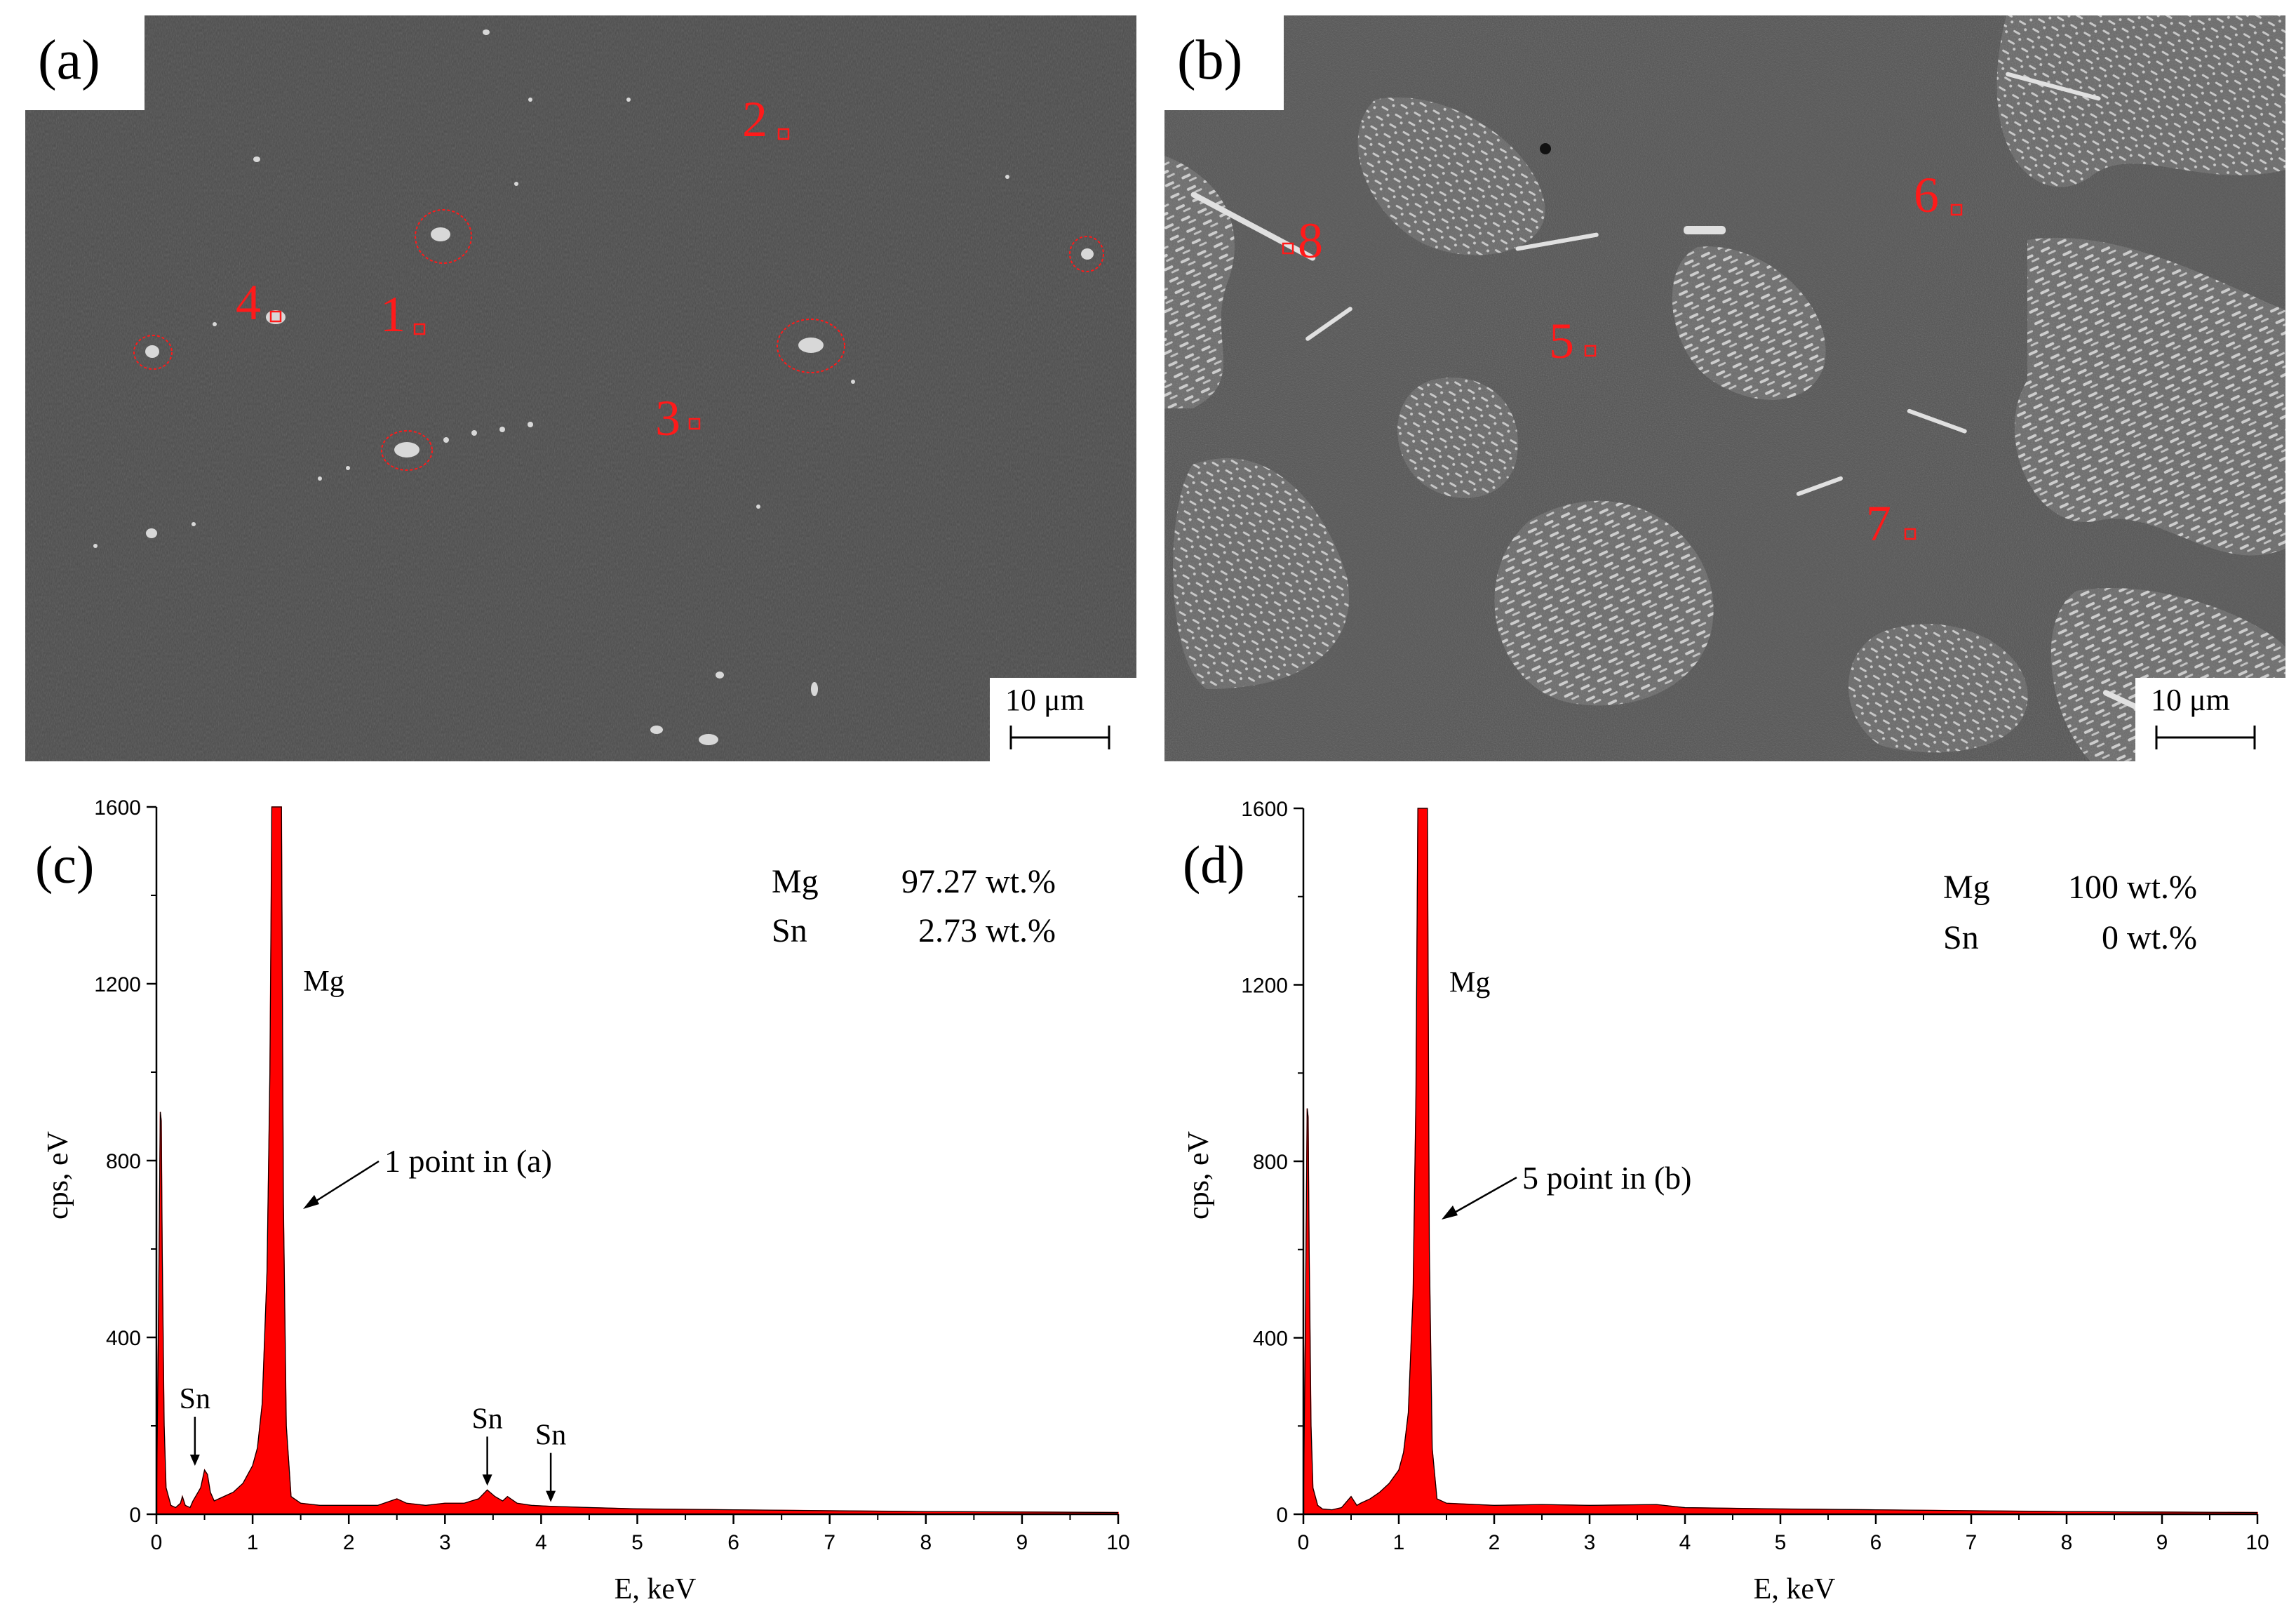  I want to click on point-label-8: 8, so click(1310, 241).